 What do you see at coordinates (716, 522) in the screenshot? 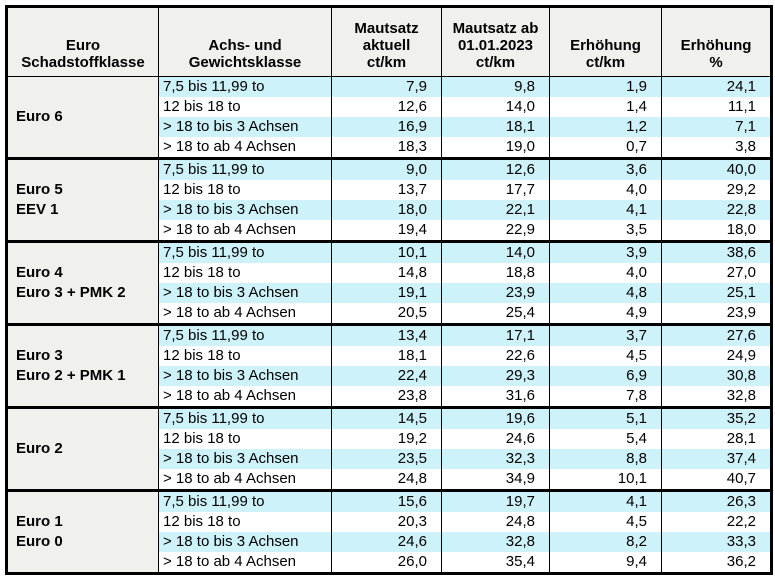
I see `increase-pct-cell: 22,2` at bounding box center [716, 522].